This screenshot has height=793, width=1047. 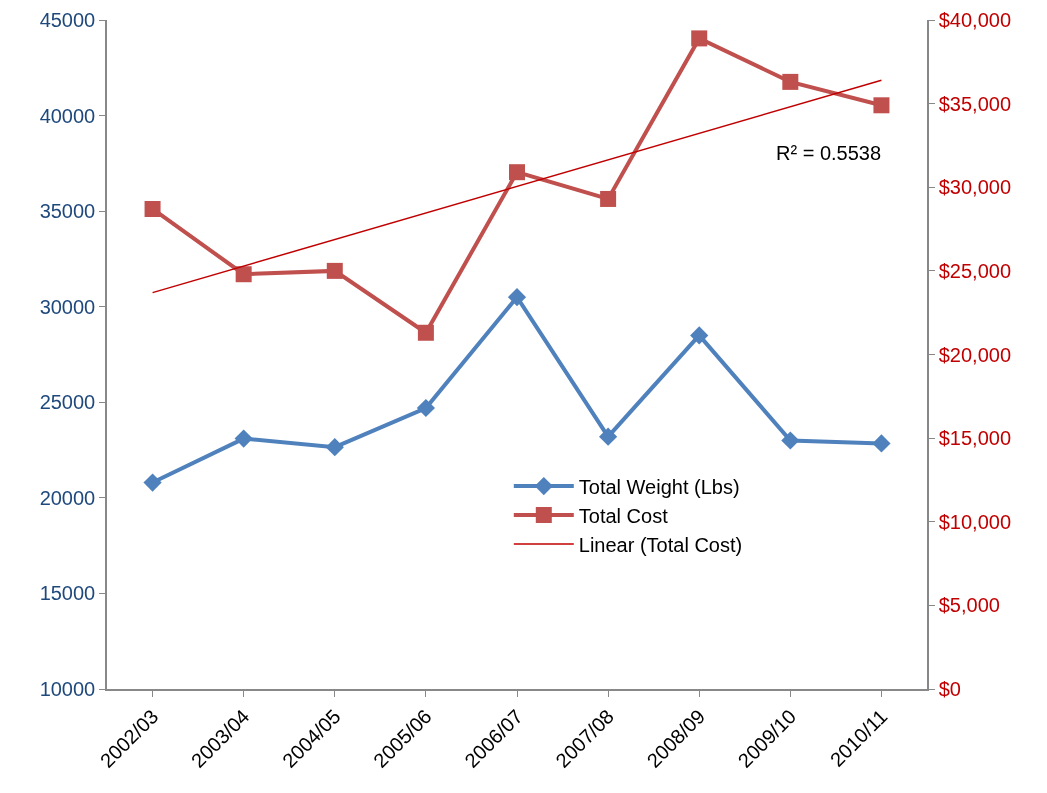 What do you see at coordinates (67, 306) in the screenshot?
I see `y-tick-label: 30000` at bounding box center [67, 306].